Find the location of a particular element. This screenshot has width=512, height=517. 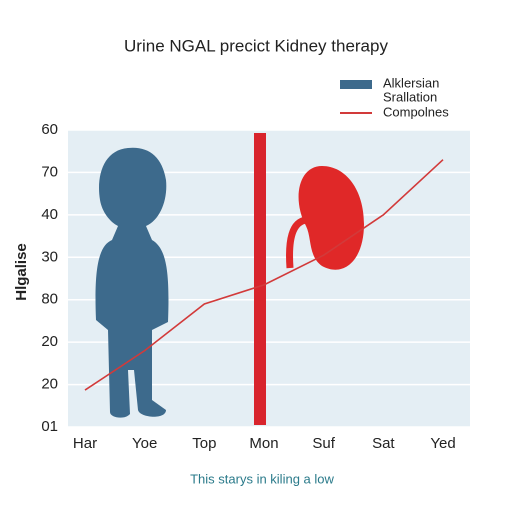

y-axis-label: Hlgalise is located at coordinates (21, 272).